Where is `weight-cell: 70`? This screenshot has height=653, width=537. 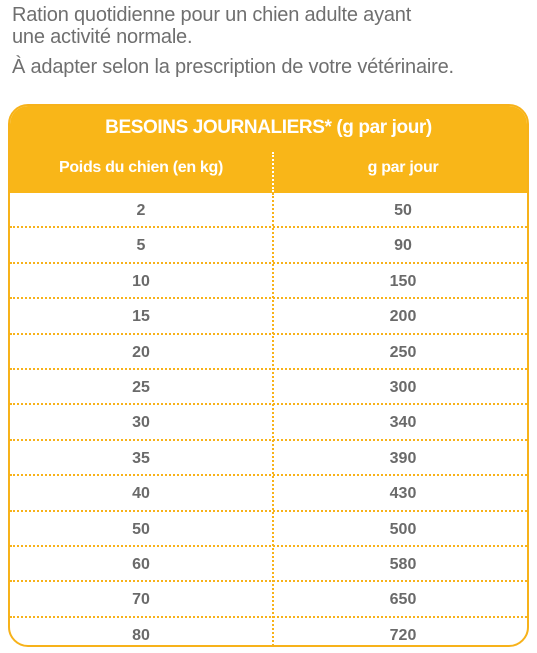
weight-cell: 70 is located at coordinates (141, 600).